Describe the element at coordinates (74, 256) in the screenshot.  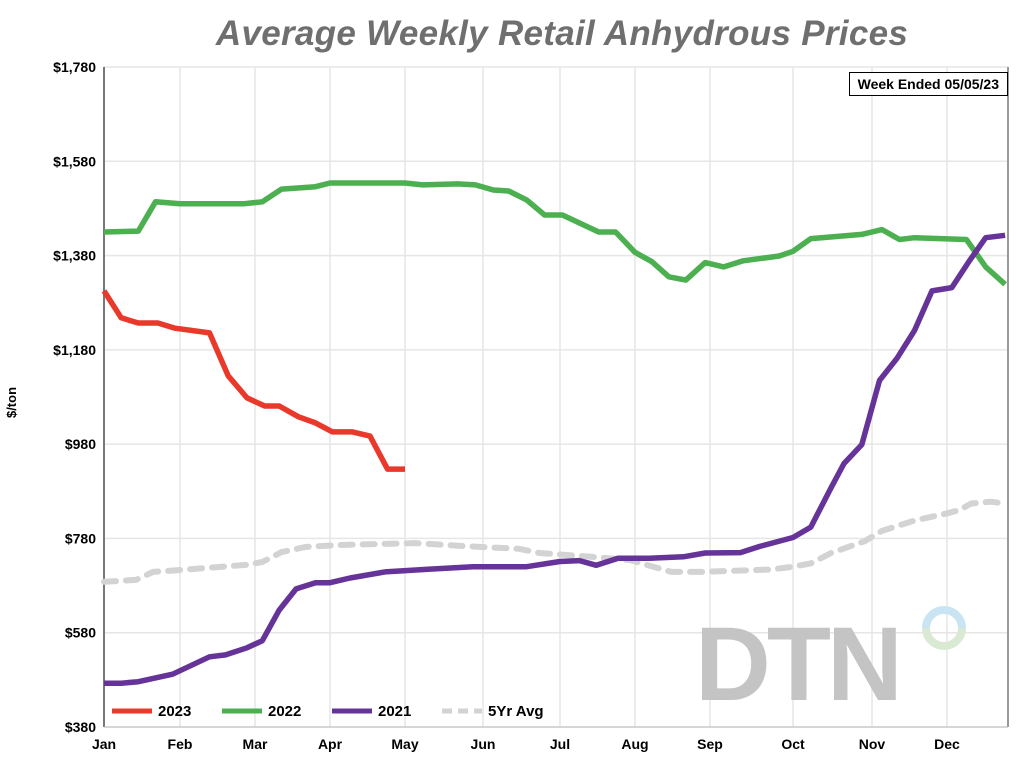
I see `y-tick-label: $1,380` at that location.